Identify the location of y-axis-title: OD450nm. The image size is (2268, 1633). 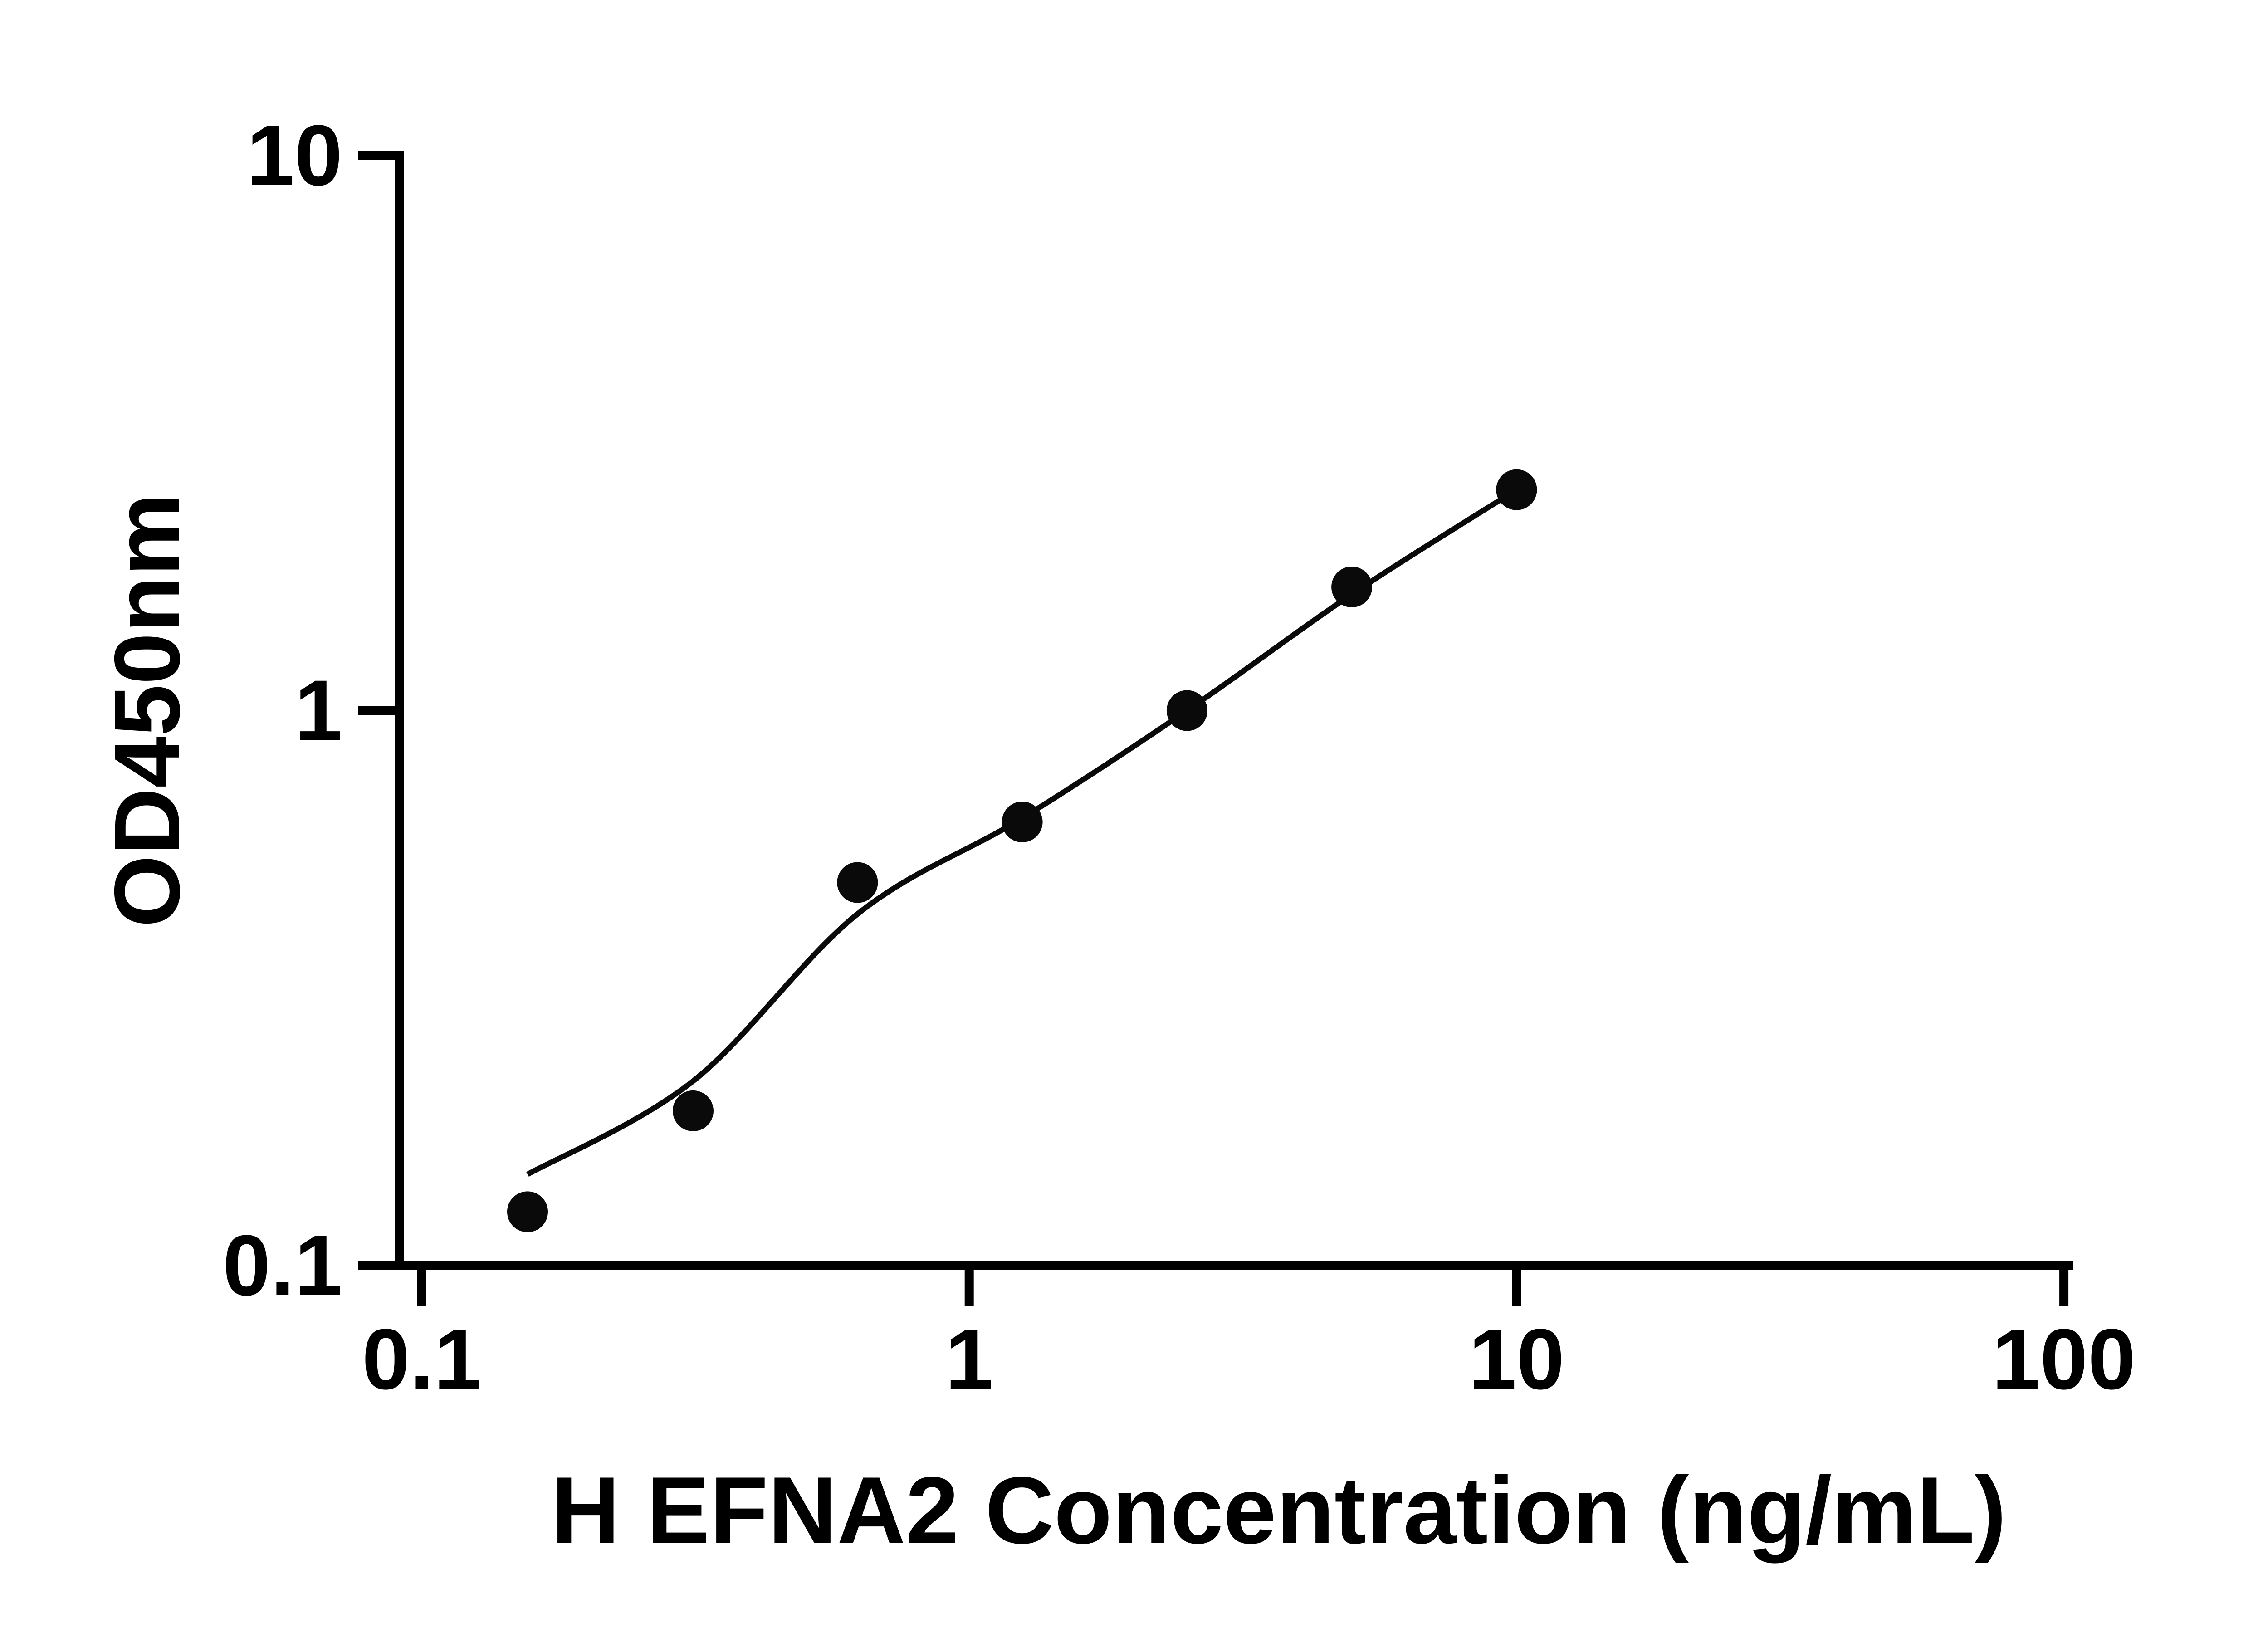
(147, 710).